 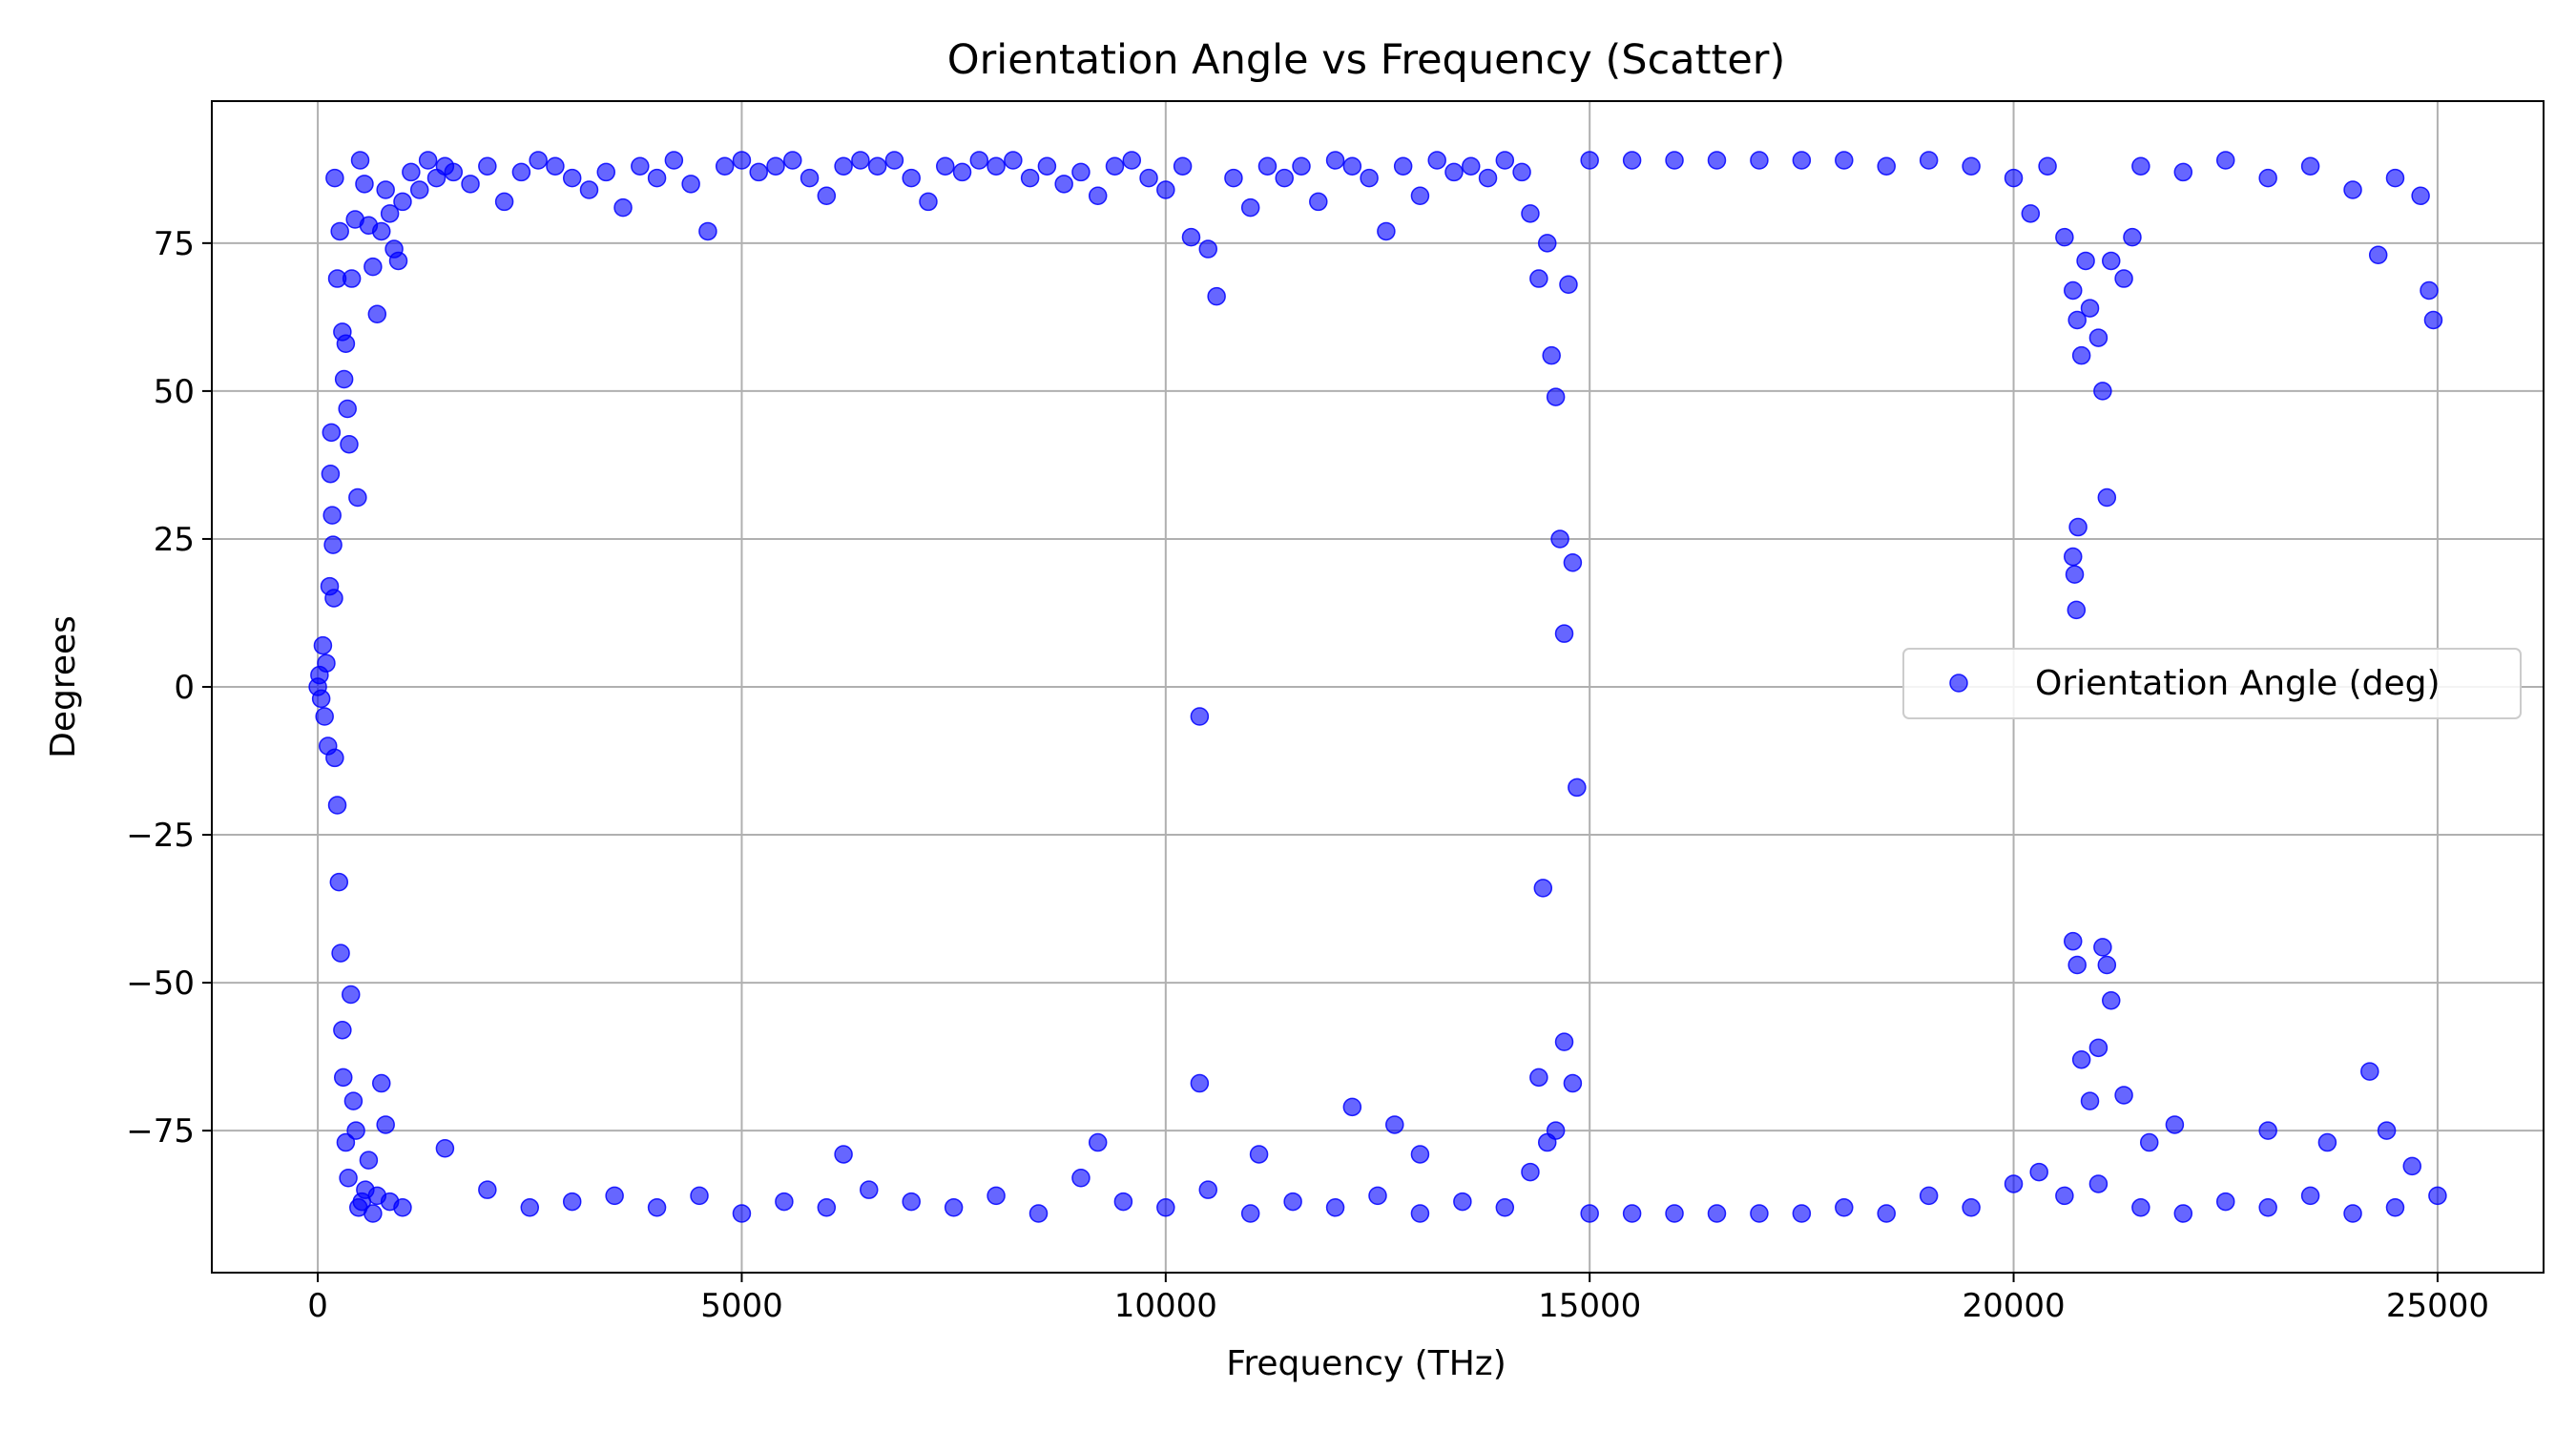 I want to click on y-tick-label: −75, so click(x=160, y=1131).